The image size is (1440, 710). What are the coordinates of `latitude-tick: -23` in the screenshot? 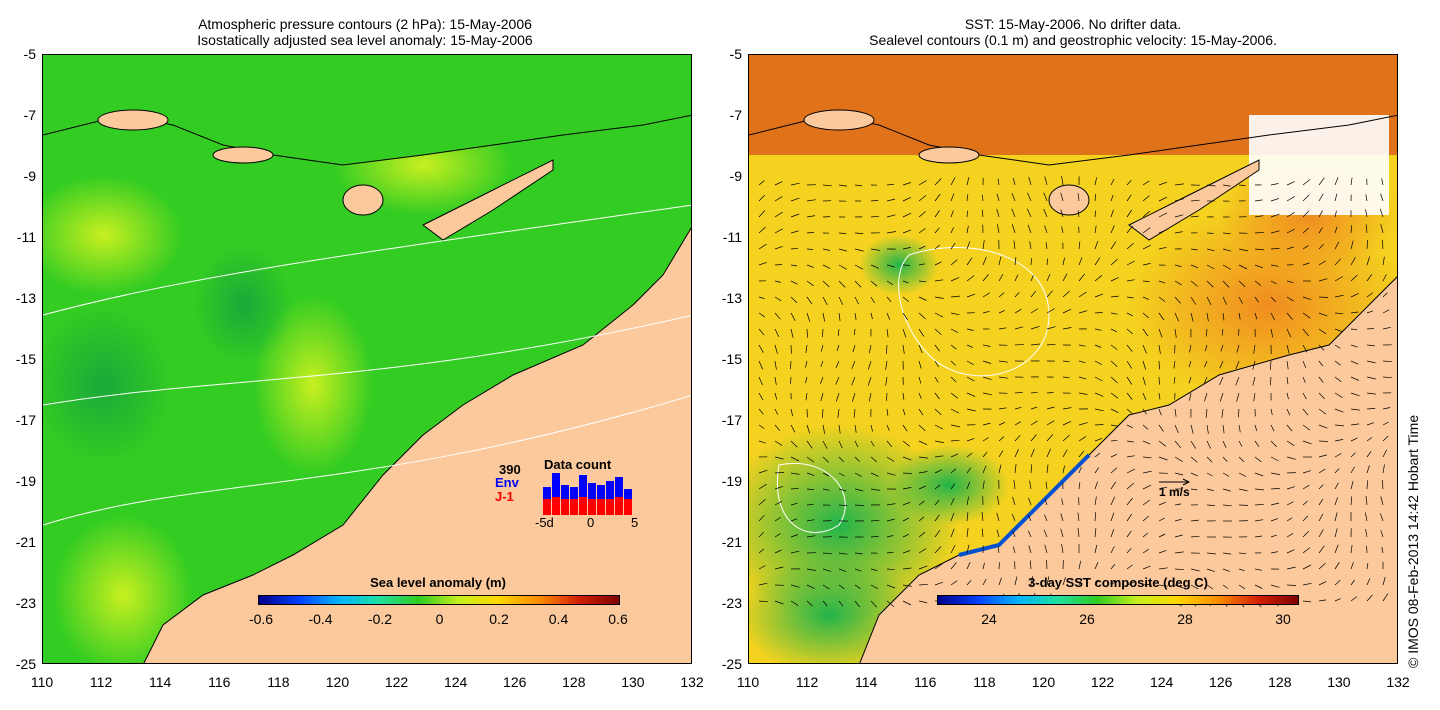 It's located at (731, 603).